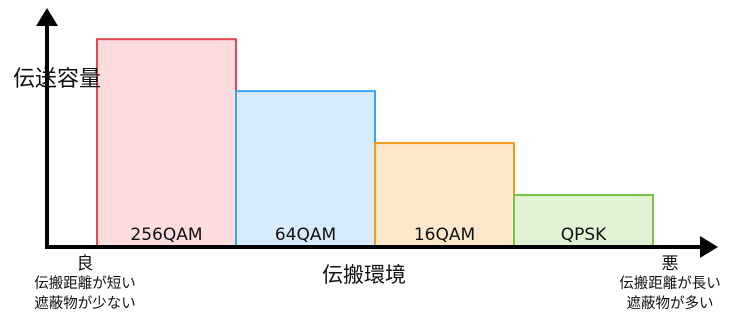 The width and height of the screenshot is (756, 320). I want to click on x-axis-label: 伝搬環境, so click(364, 275).